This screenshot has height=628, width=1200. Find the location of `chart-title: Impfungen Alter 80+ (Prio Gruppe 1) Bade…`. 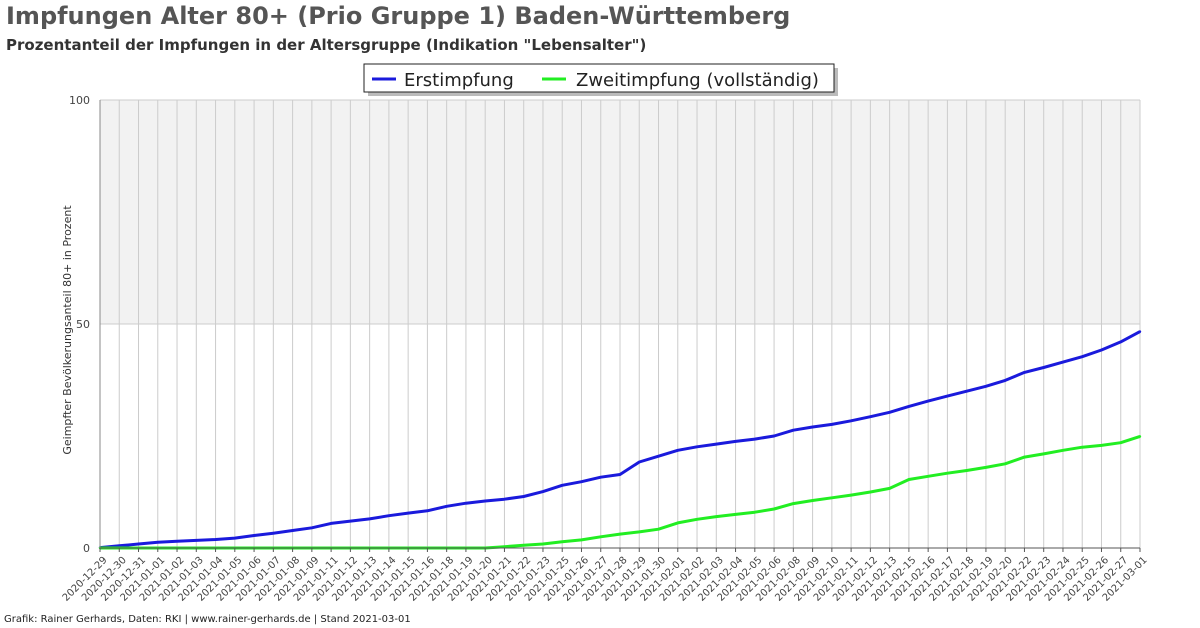

chart-title: Impfungen Alter 80+ (Prio Gruppe 1) Bade… is located at coordinates (398, 16).